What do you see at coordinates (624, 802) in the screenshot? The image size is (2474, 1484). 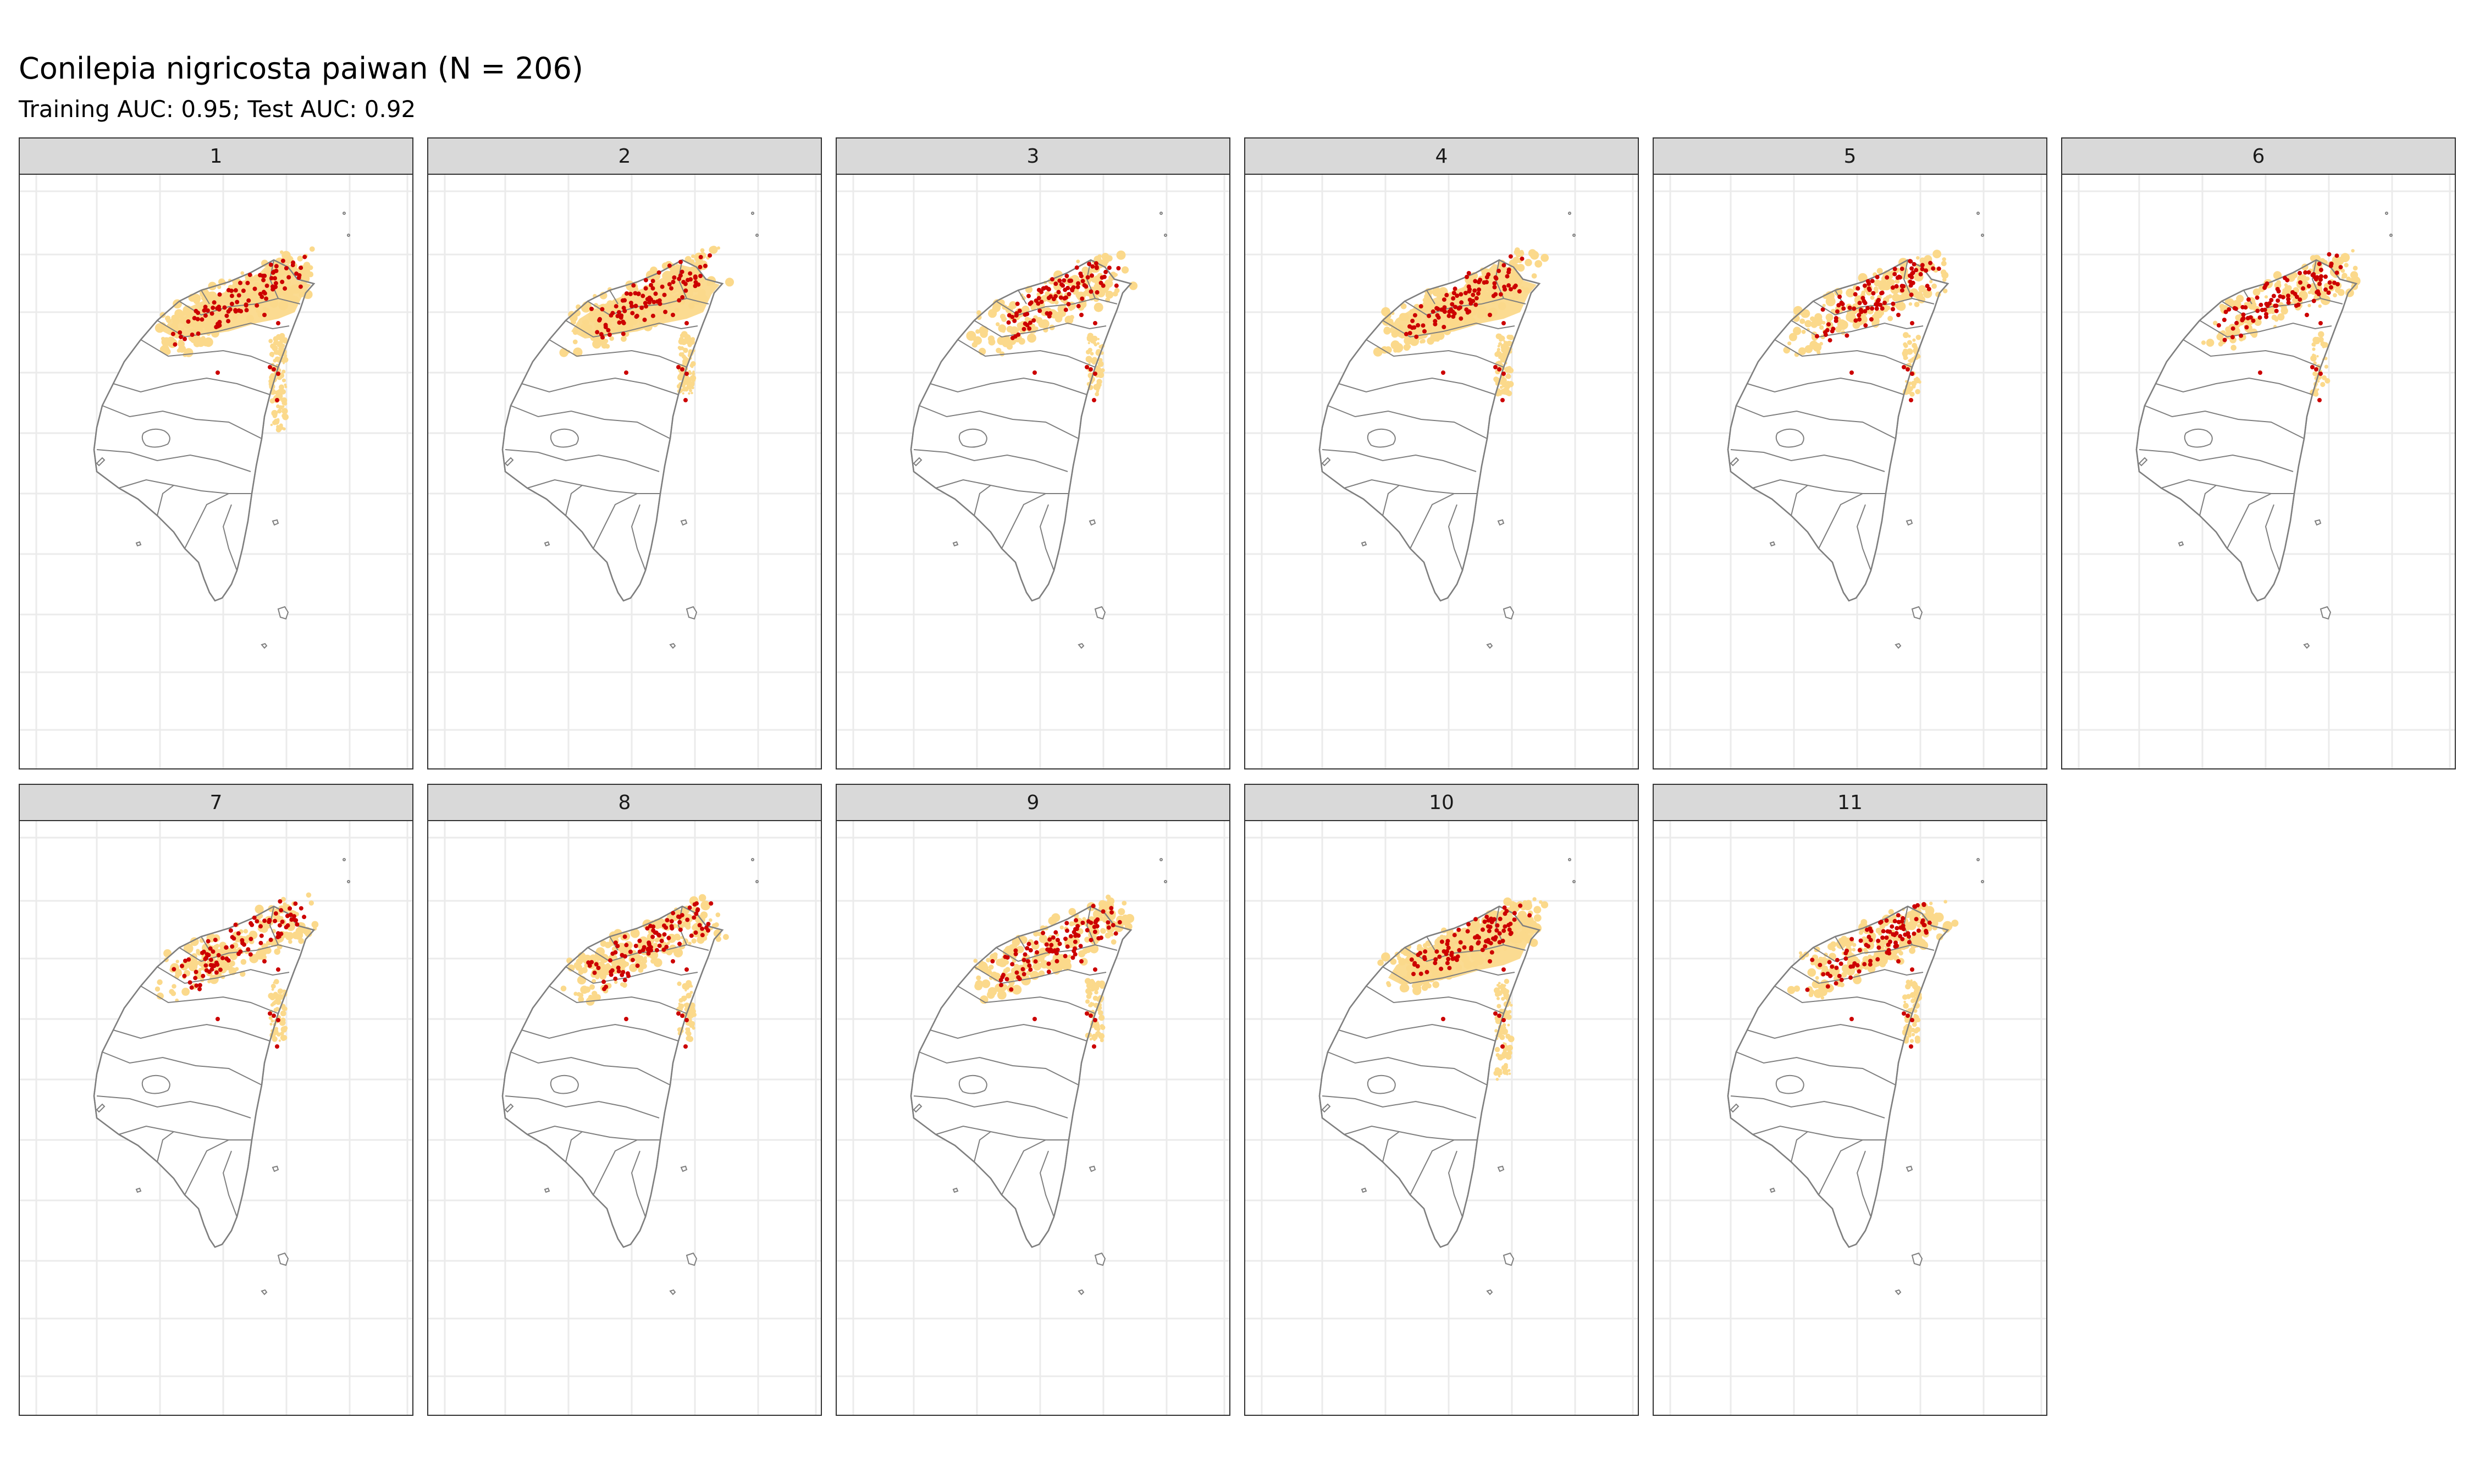 I see `facet-strip-label: 8` at bounding box center [624, 802].